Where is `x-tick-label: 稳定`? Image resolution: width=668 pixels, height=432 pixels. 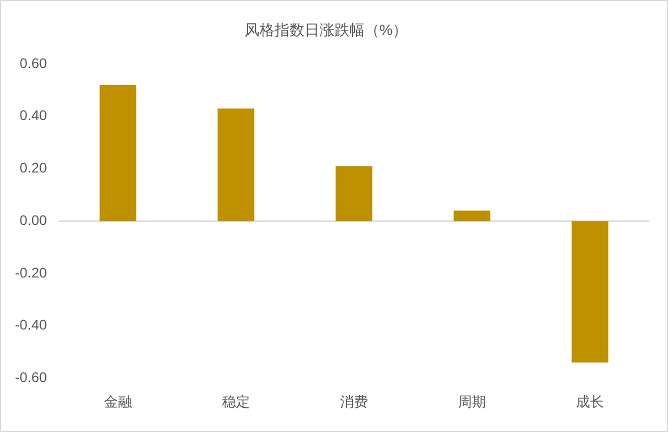 x-tick-label: 稳定 is located at coordinates (236, 401).